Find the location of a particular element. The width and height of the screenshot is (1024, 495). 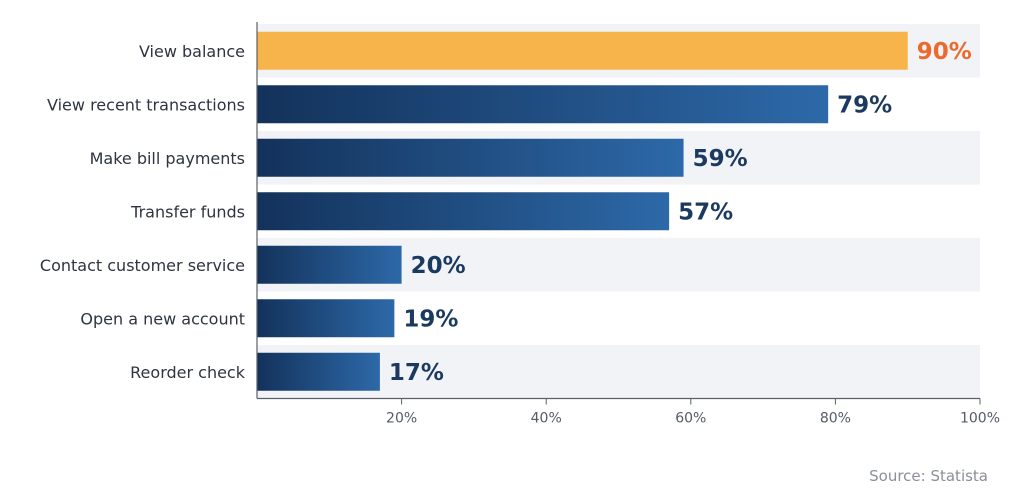

bar-reorder-check is located at coordinates (318, 371).